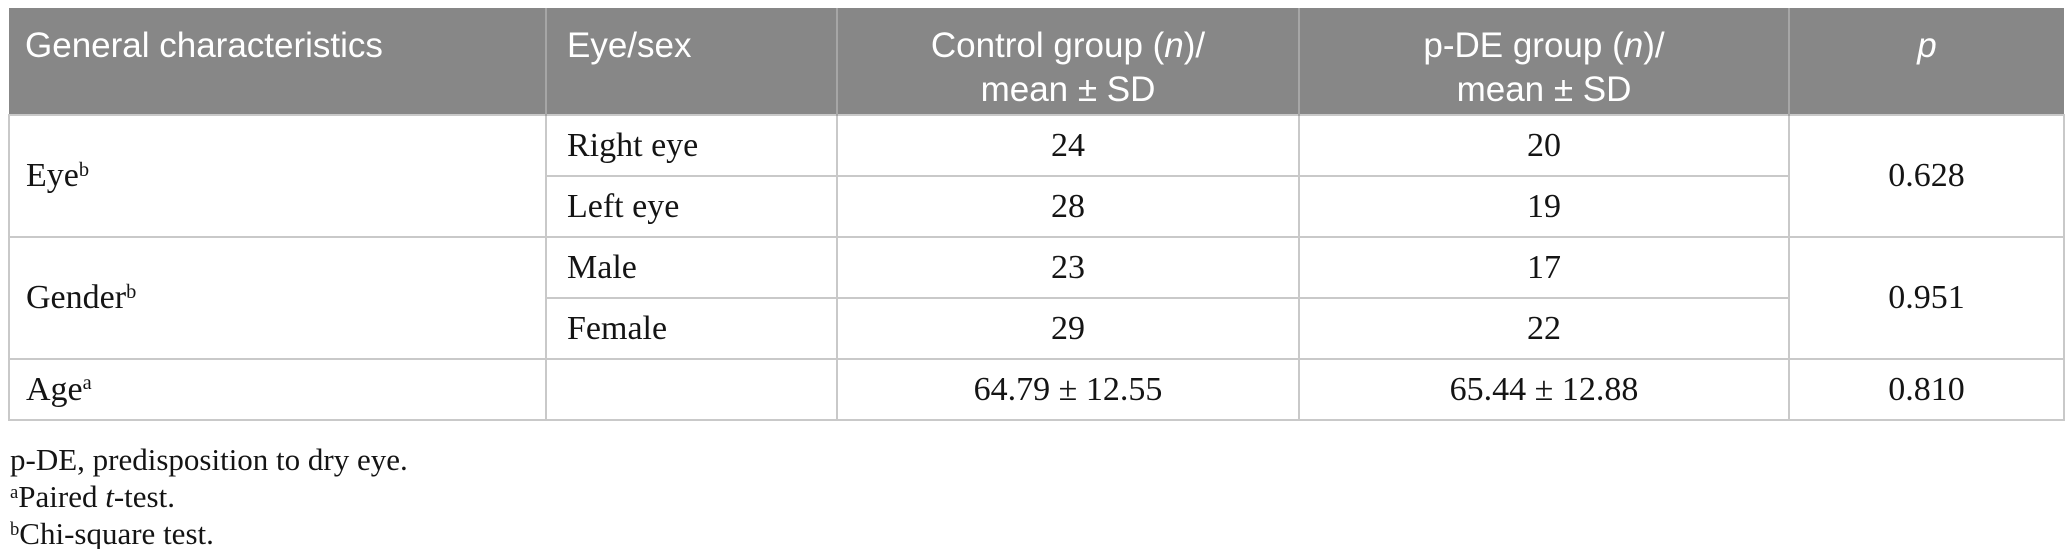 This screenshot has height=549, width=2067. Describe the element at coordinates (277, 298) in the screenshot. I see `group-label-gender: Genderb` at that location.